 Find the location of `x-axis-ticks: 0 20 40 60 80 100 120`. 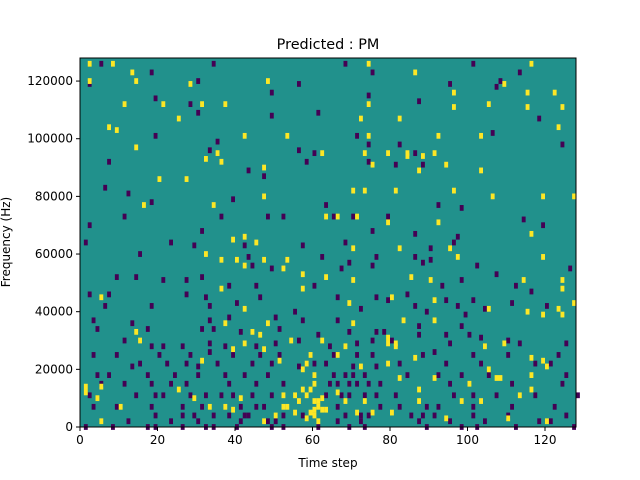

x-axis-ticks: 0 20 40 60 80 100 120 is located at coordinates (316, 437).